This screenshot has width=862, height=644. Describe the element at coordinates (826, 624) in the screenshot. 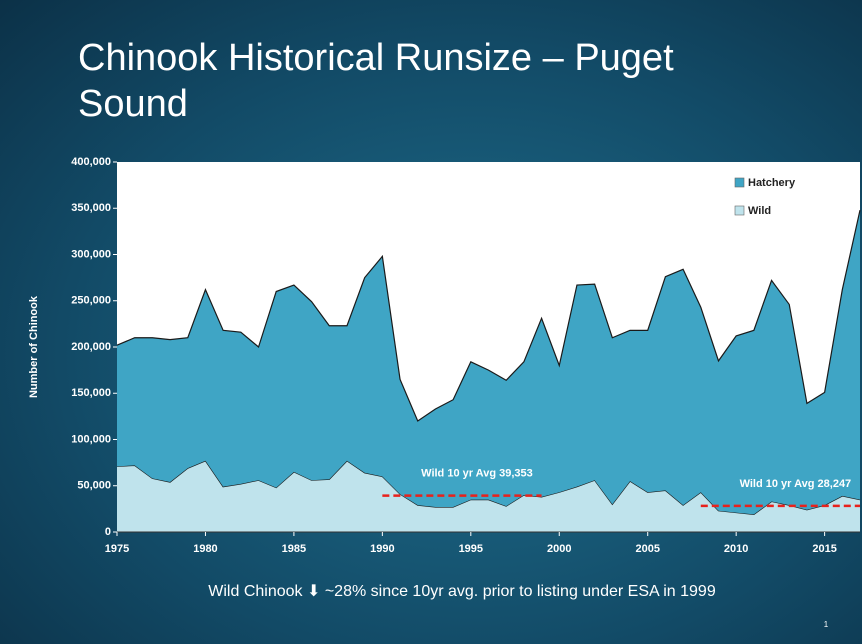

I see `page-number: 1` at that location.